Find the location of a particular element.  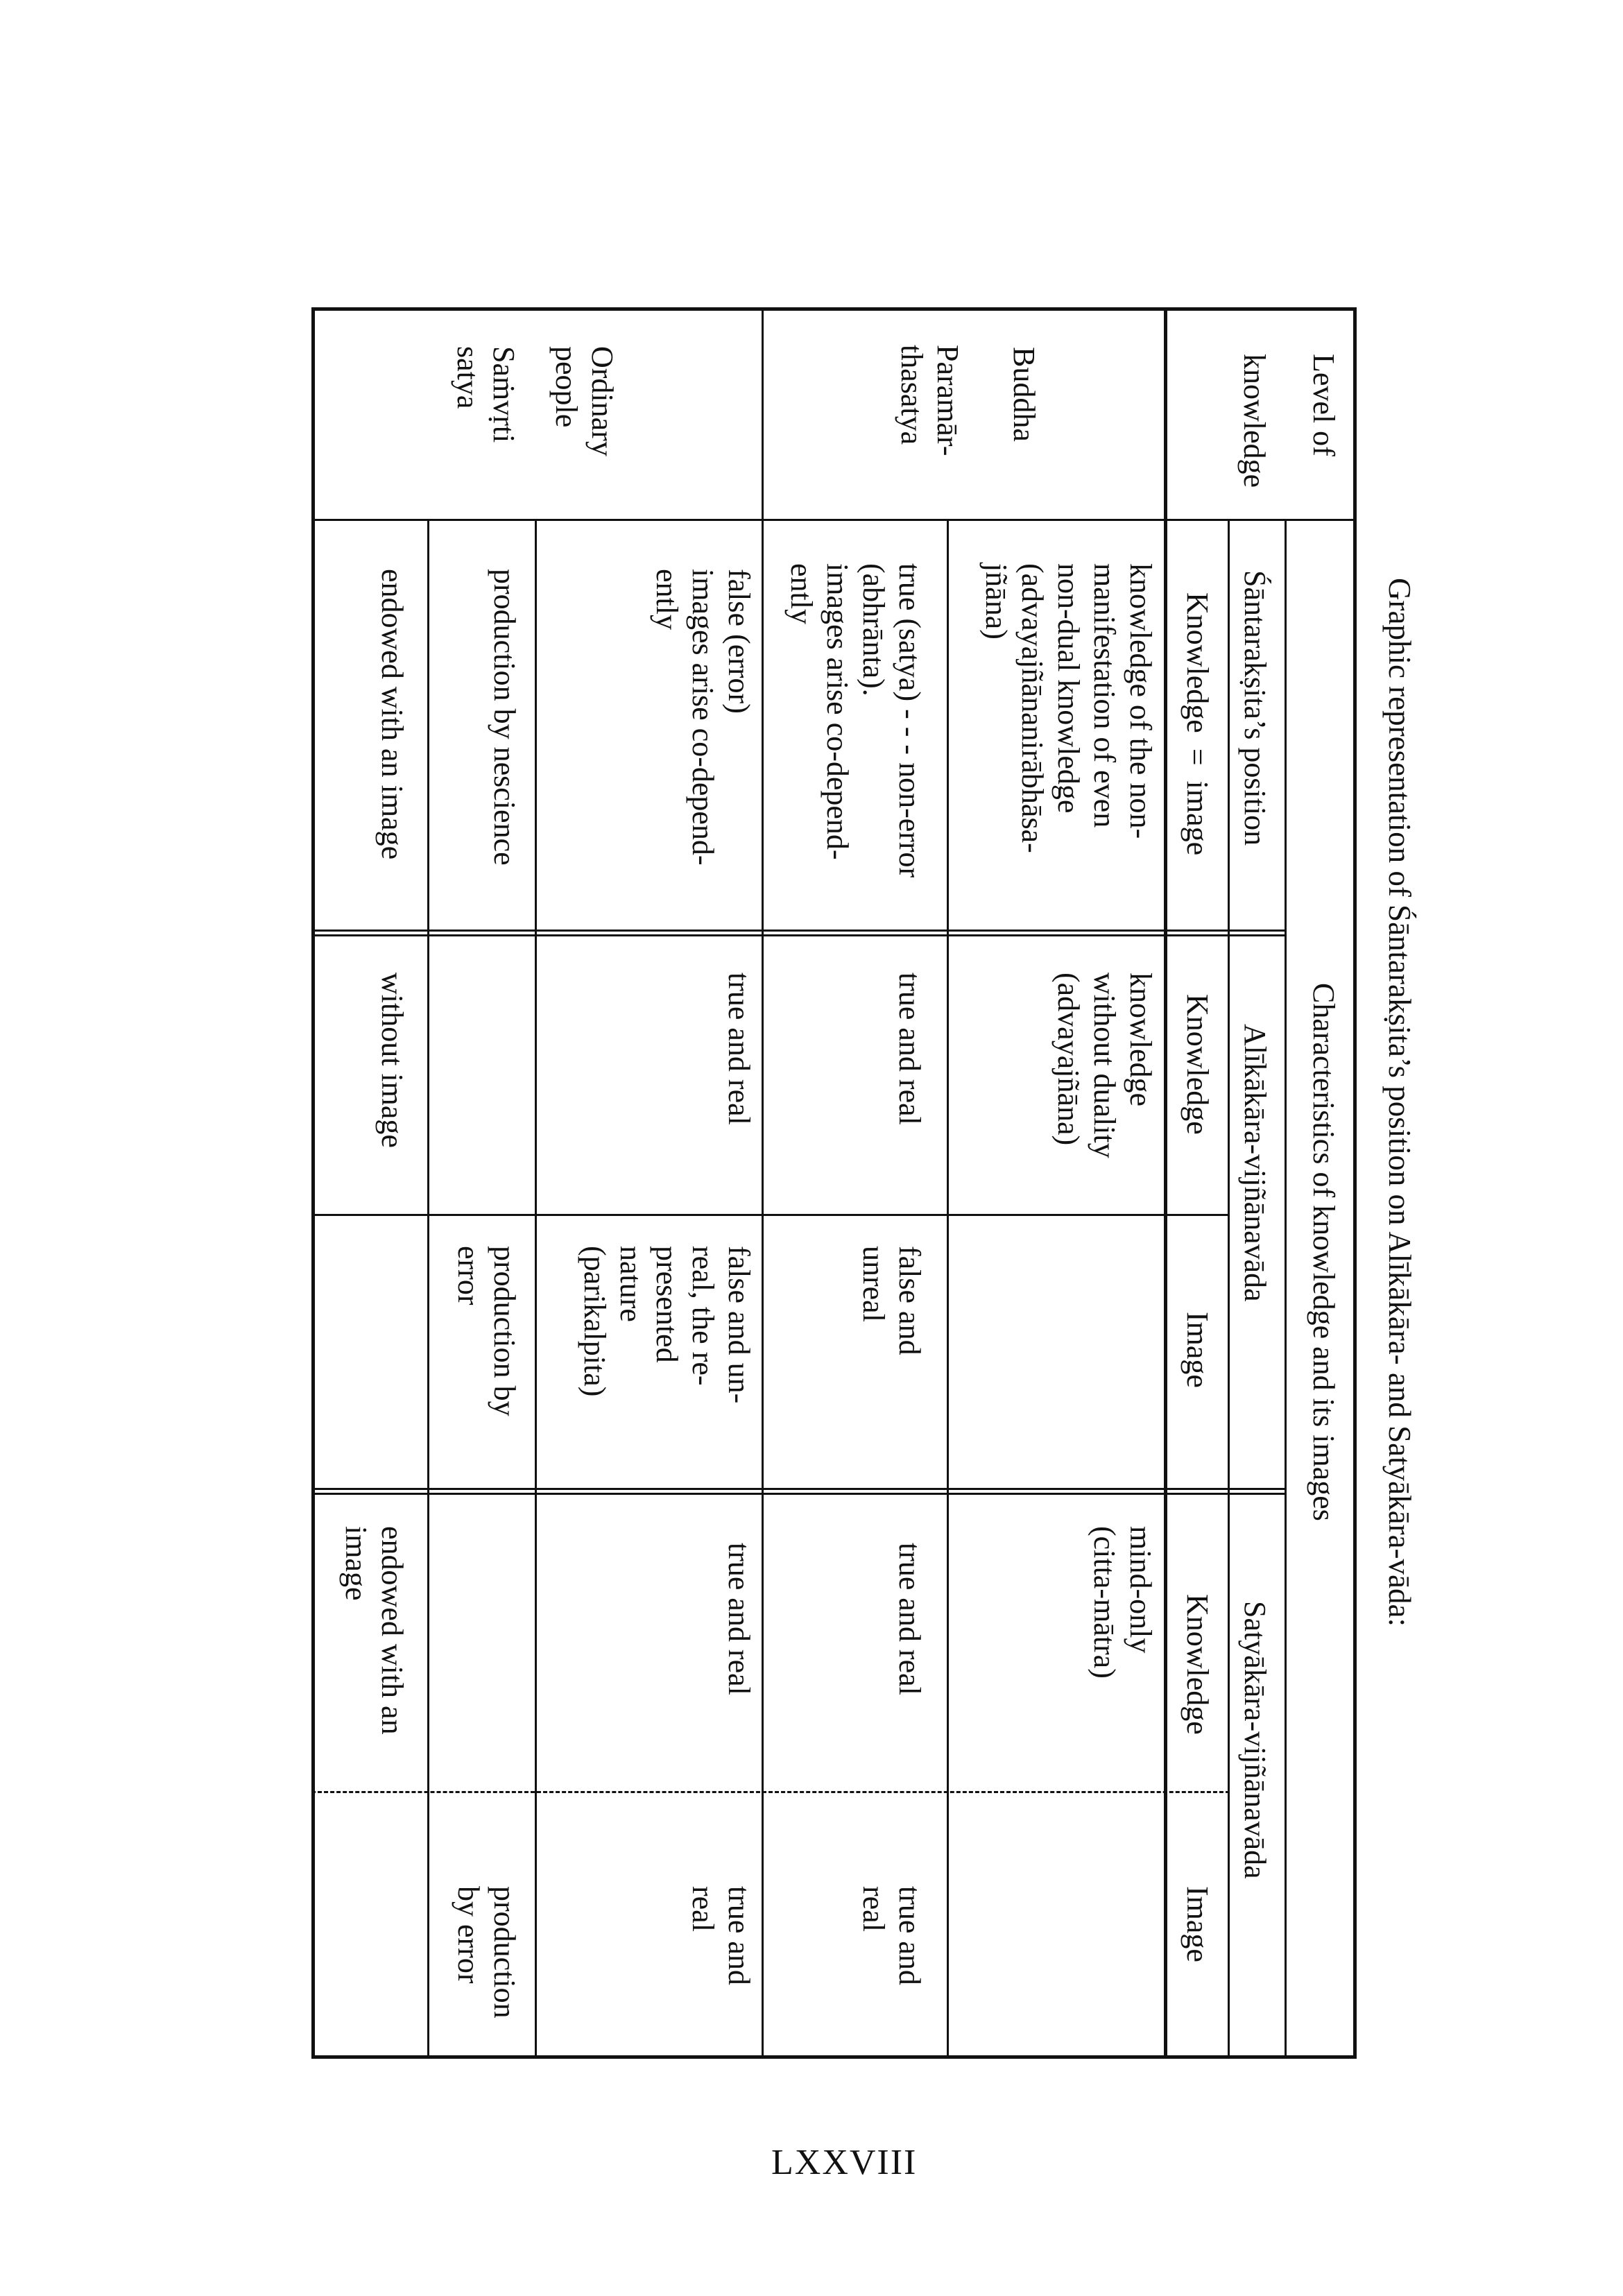

cell-production-santaraksita: production by nescience is located at coordinates (505, 717).